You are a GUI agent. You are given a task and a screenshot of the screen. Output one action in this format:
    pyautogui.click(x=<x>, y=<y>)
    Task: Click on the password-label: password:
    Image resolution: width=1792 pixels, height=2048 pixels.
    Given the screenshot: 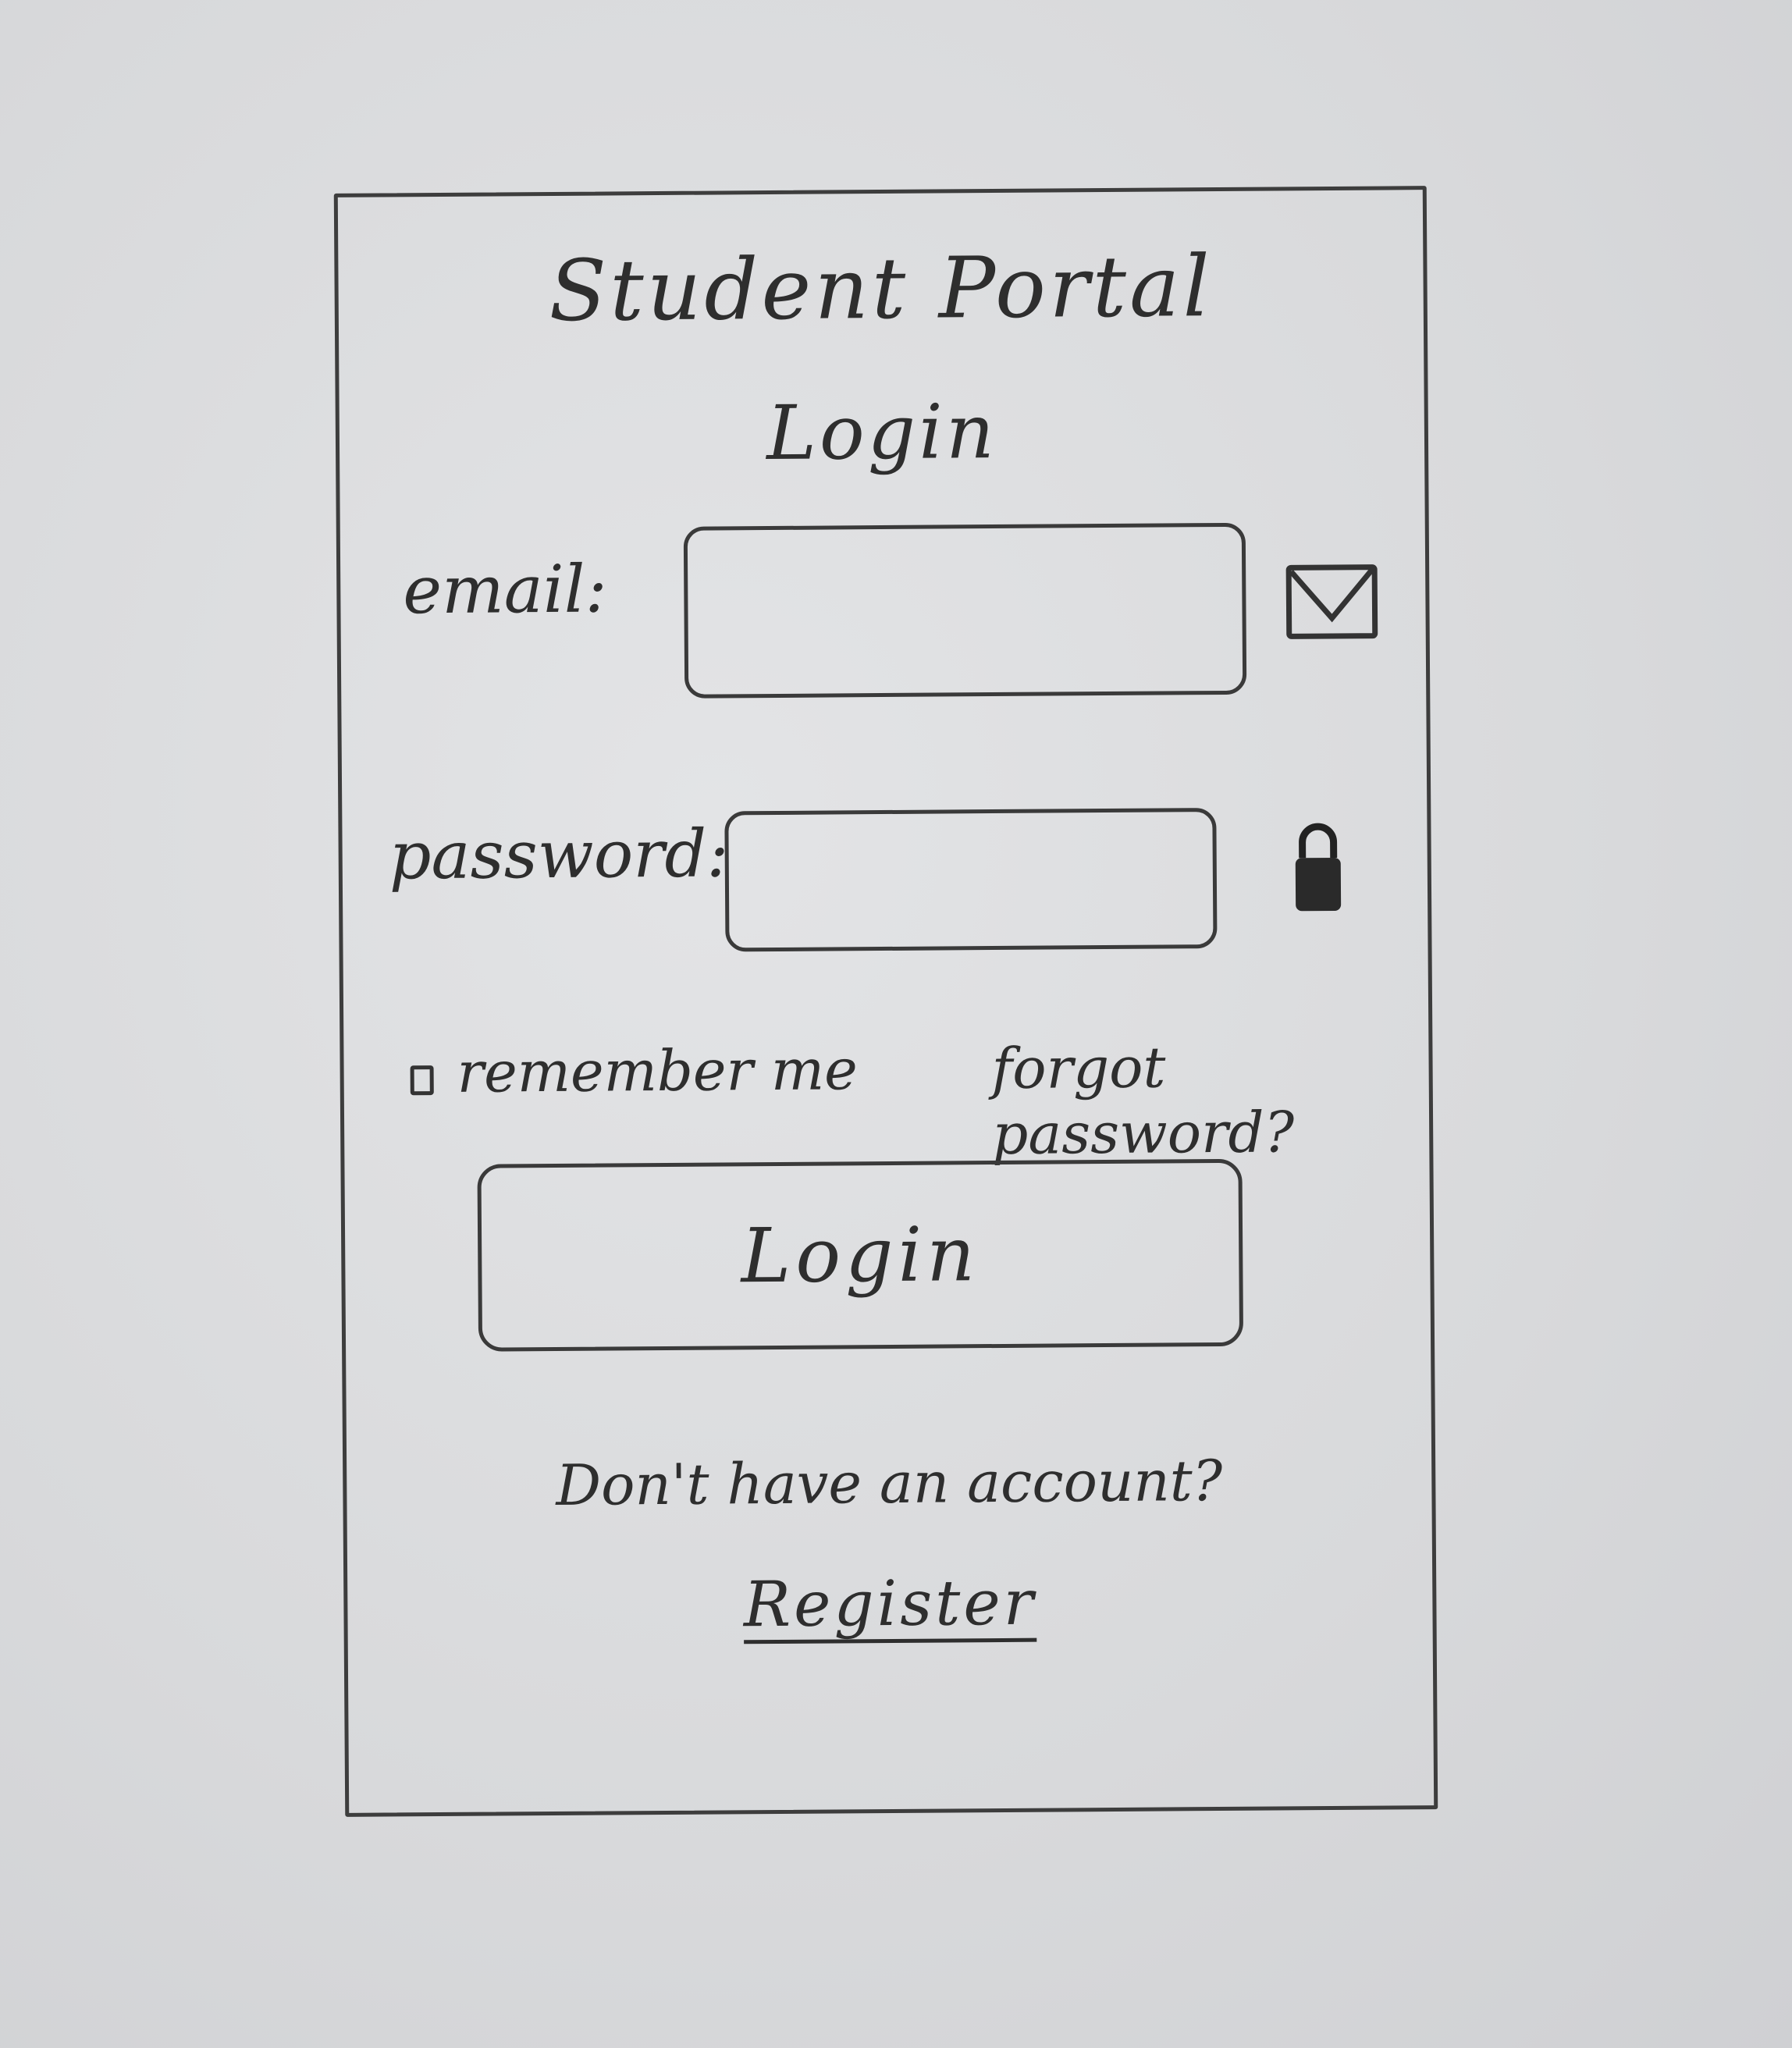 What is the action you would take?
    pyautogui.click(x=559, y=854)
    